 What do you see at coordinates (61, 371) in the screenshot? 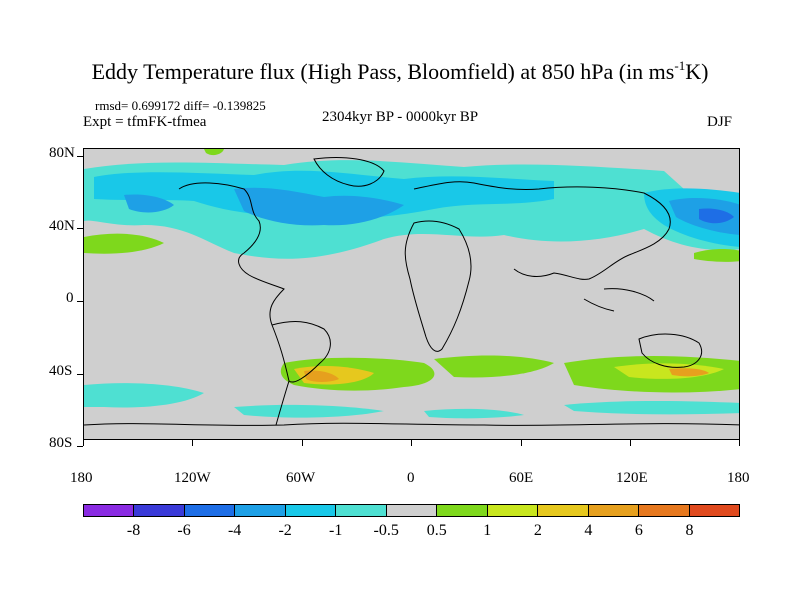
I see `lat-label-40s: 40S` at bounding box center [61, 371].